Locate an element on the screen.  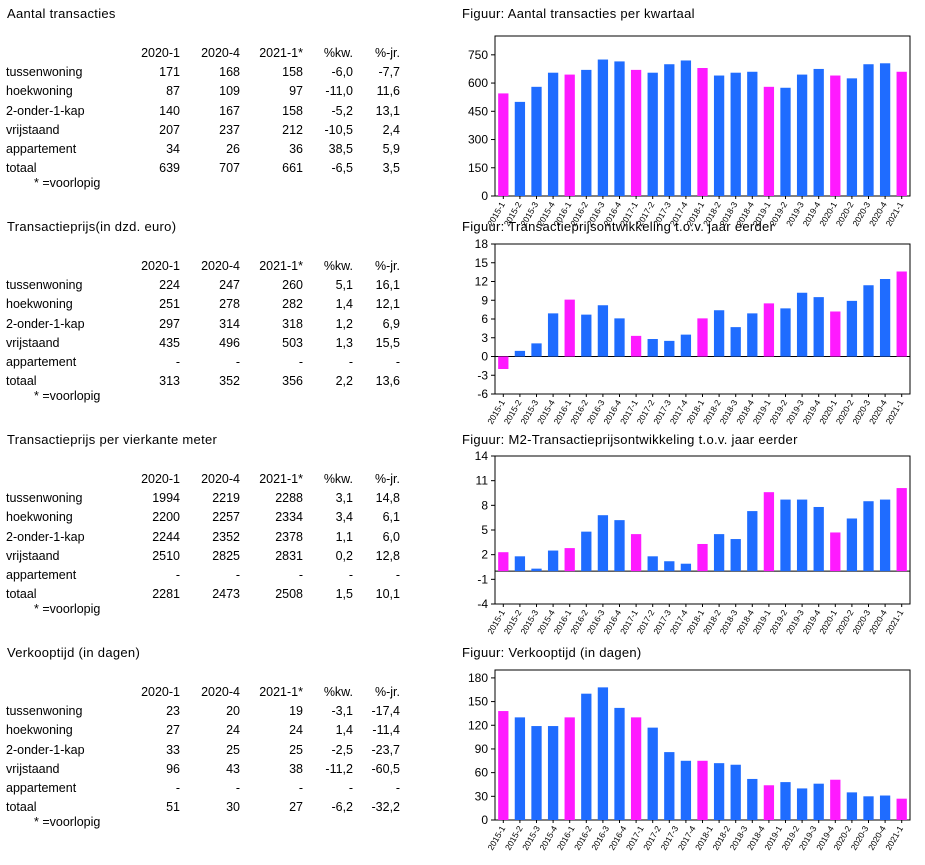
row-label: vrijstaand is located at coordinates (33, 768).